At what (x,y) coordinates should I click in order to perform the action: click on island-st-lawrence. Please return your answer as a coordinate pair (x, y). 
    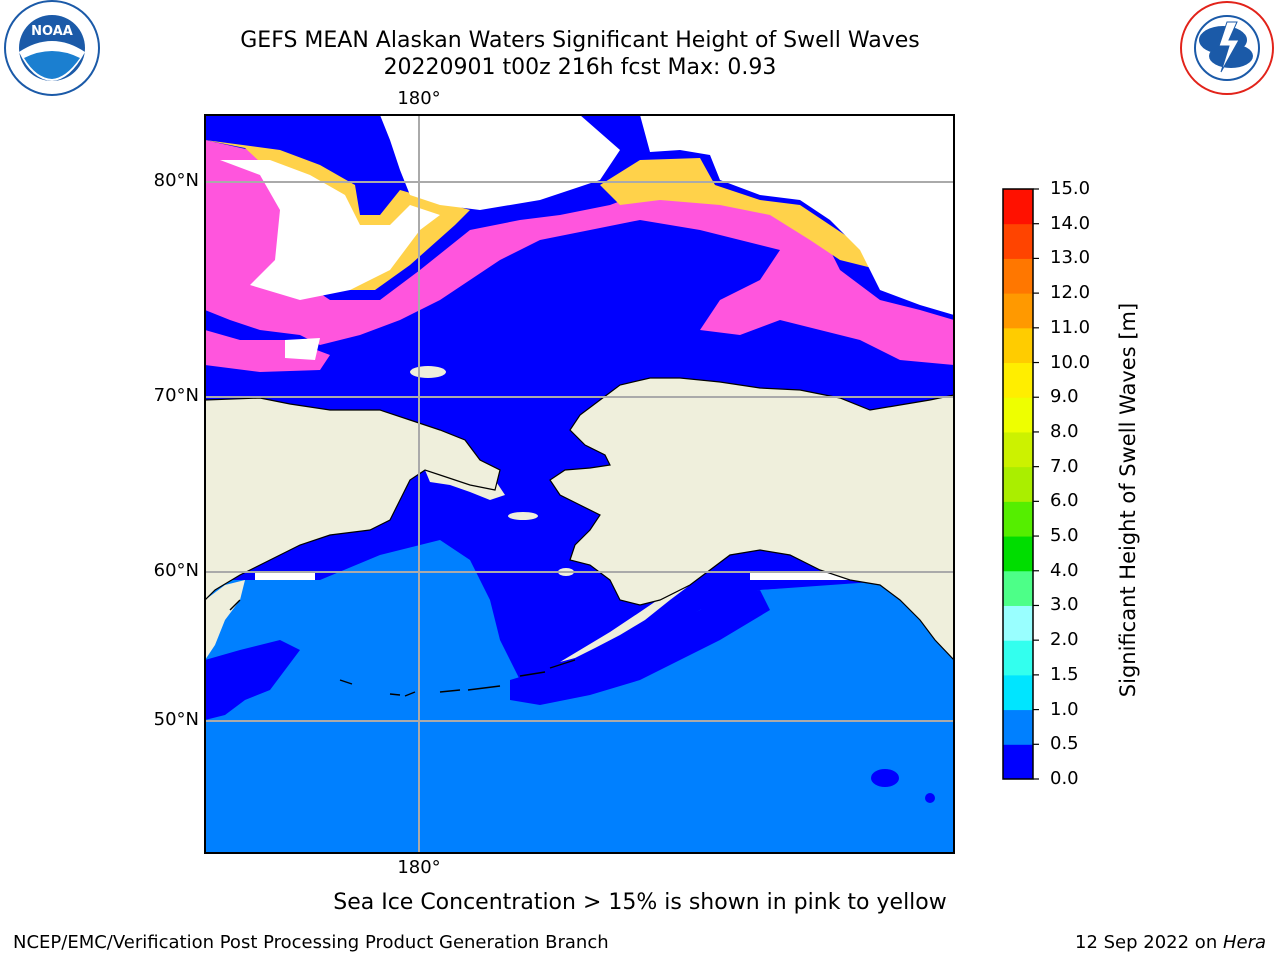
    Looking at the image, I should click on (523, 516).